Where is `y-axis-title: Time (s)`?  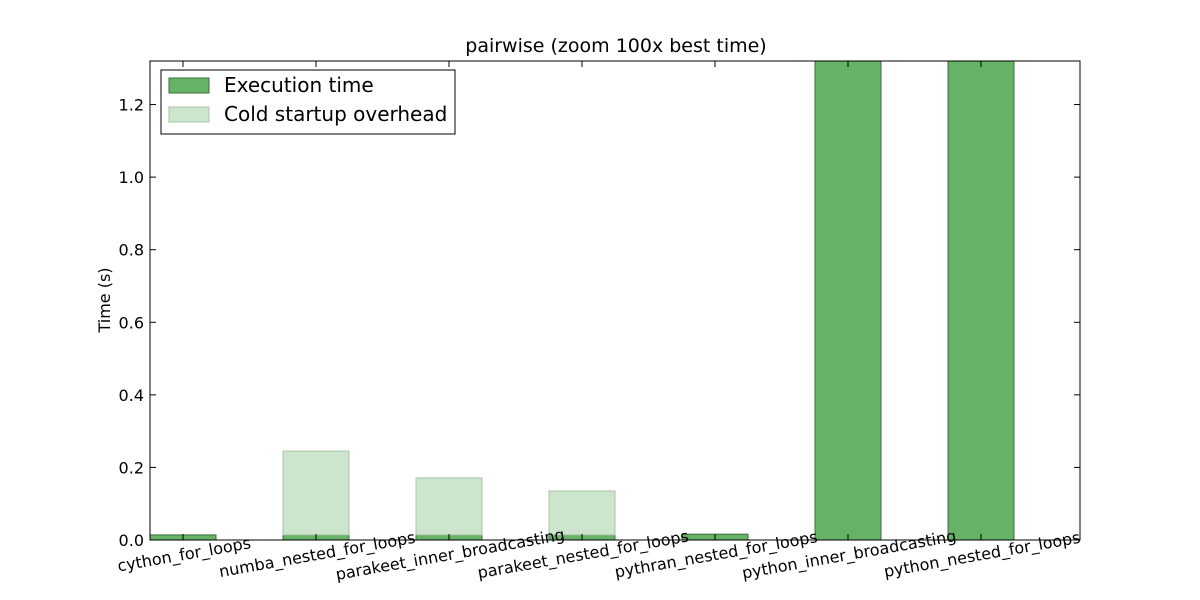 y-axis-title: Time (s) is located at coordinates (104, 300).